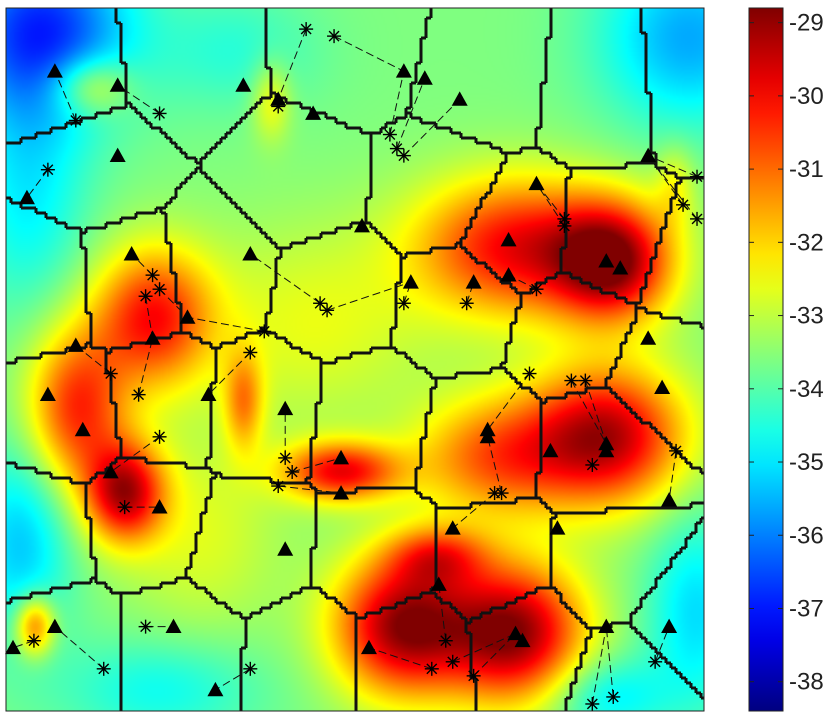 This screenshot has height=718, width=831. Describe the element at coordinates (806, 682) in the screenshot. I see `colorbar-tick-label: -38` at that location.